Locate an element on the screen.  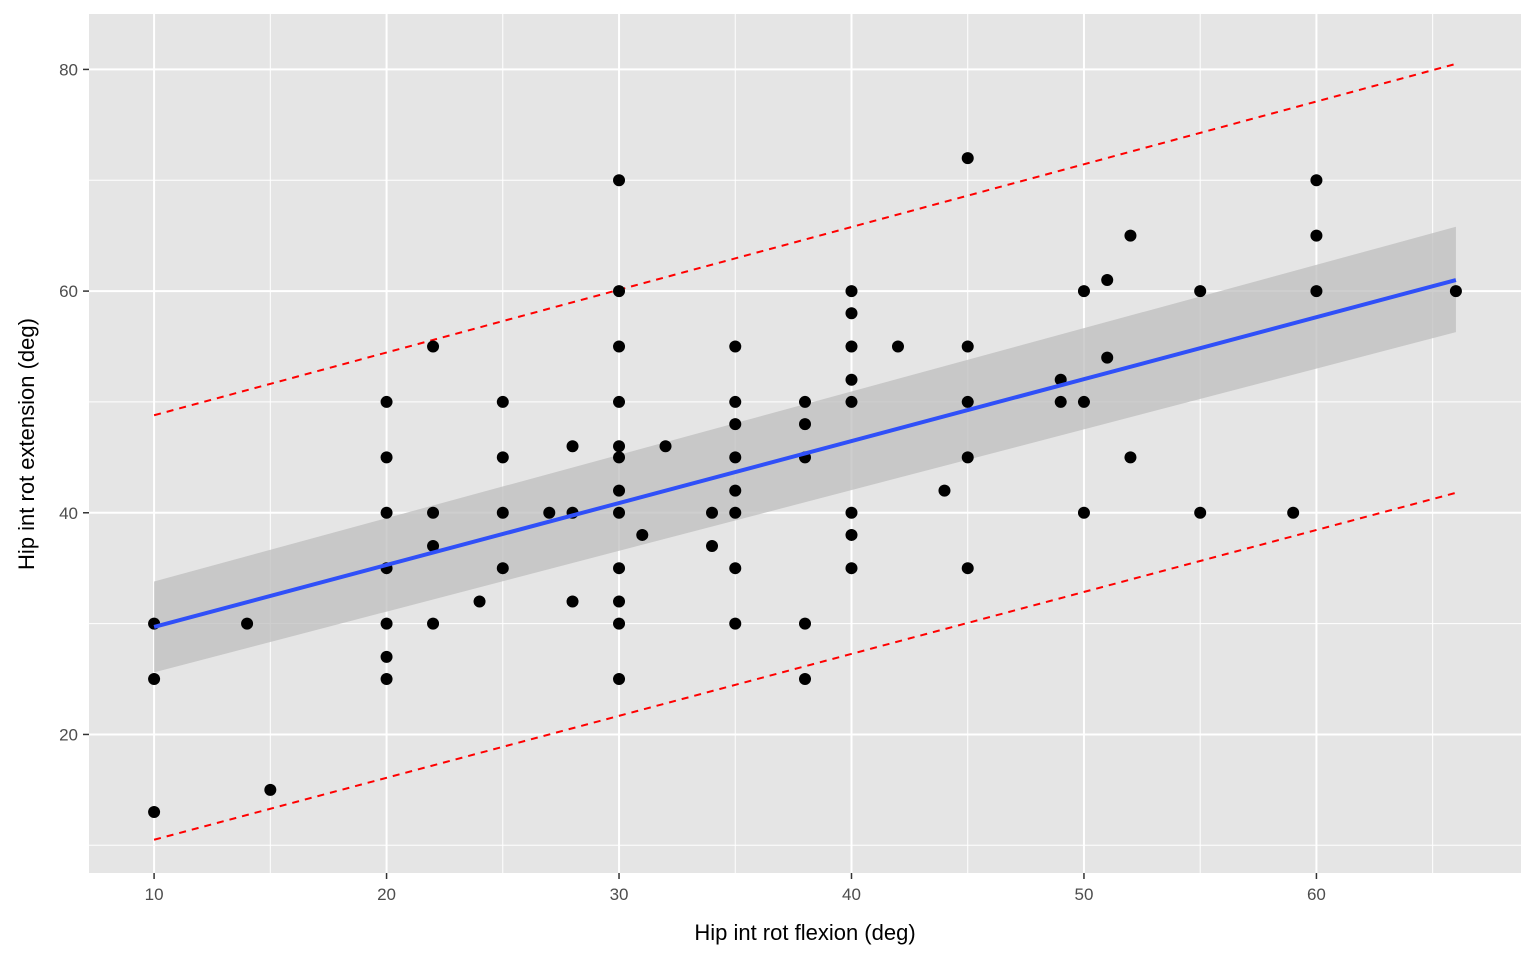
x-tick-label: 10 is located at coordinates (154, 894).